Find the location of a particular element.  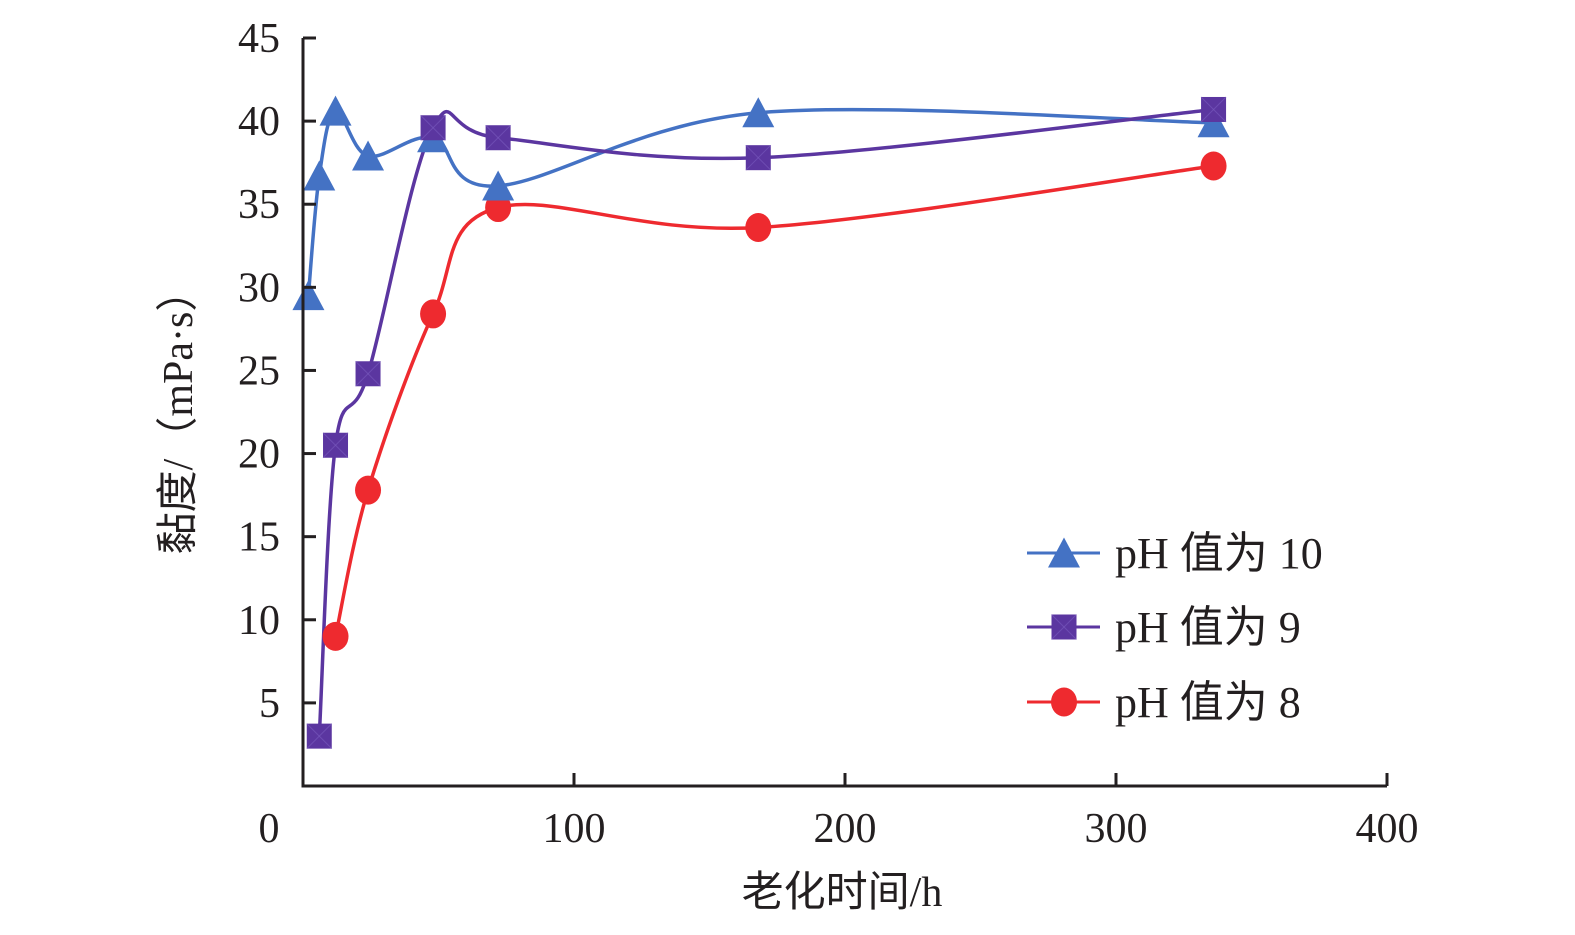

legend-item: pH 值为 8 is located at coordinates (1164, 702).